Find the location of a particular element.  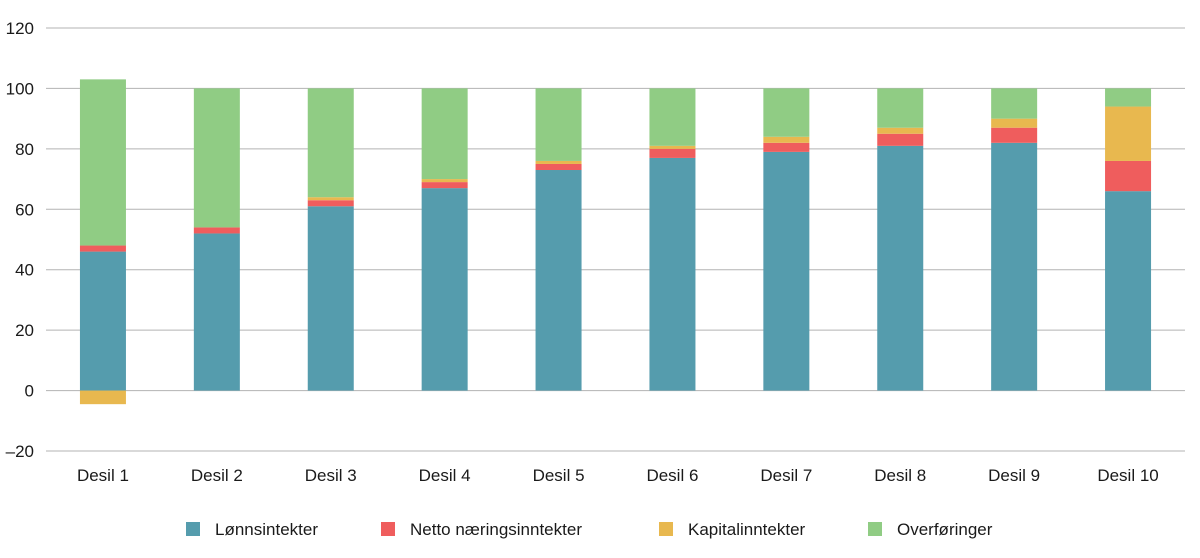

y-tick-label: 120 is located at coordinates (20, 28).